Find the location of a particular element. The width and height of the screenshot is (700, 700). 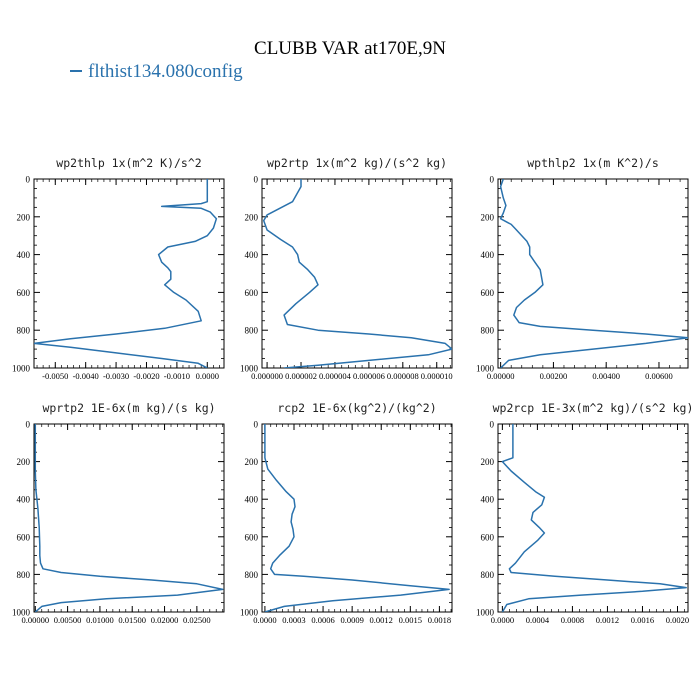

x-tick-label: -0.0030 is located at coordinates (116, 376).